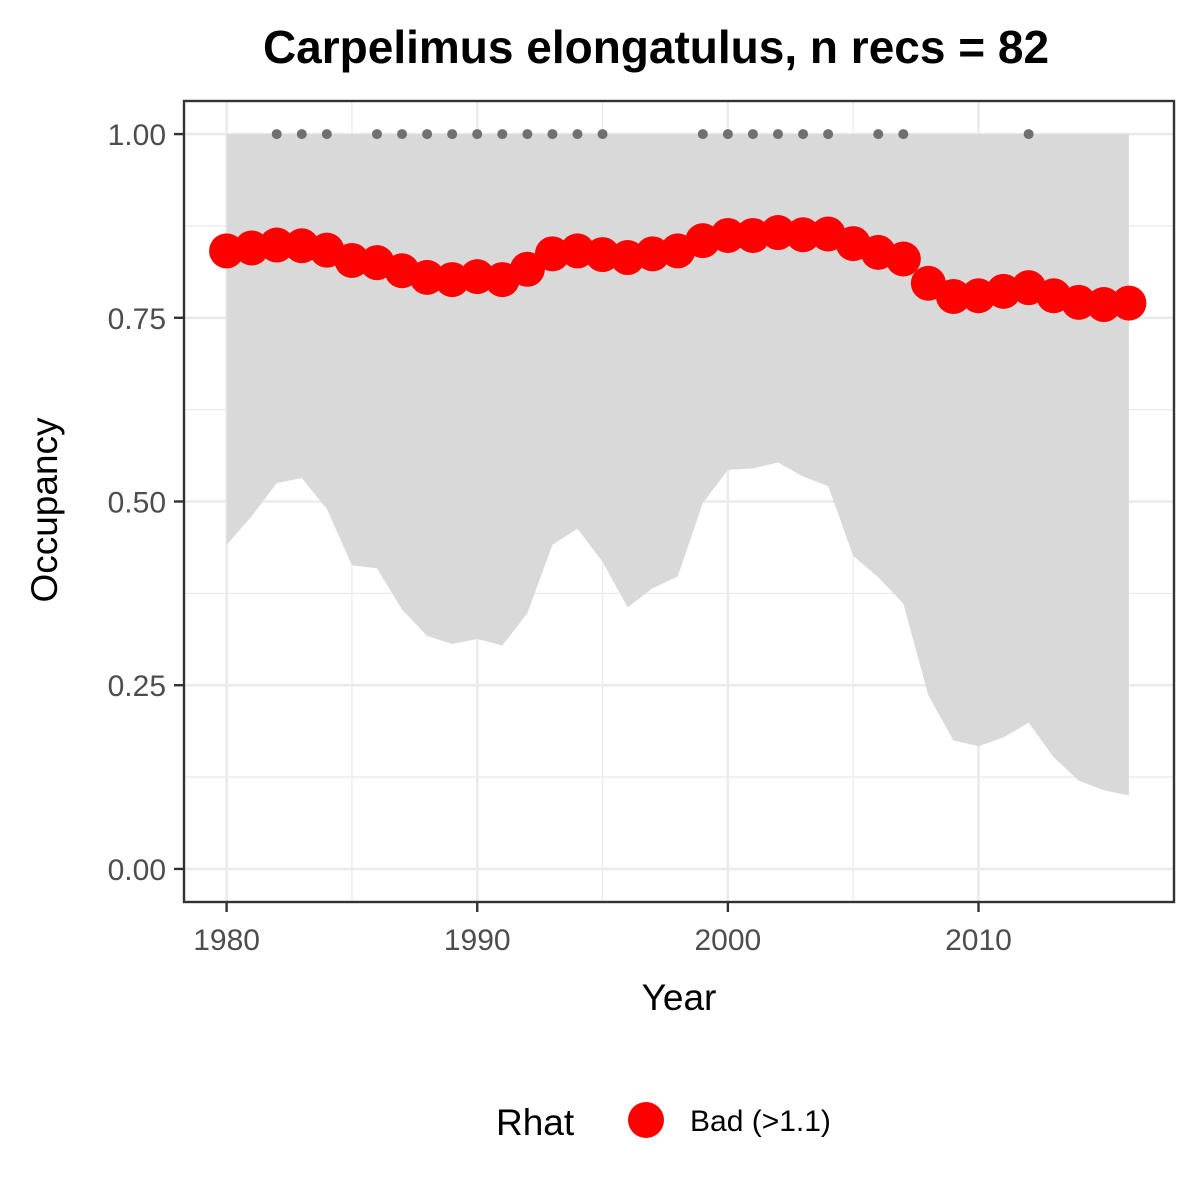 The width and height of the screenshot is (1200, 1200). I want to click on chart-title: Carpelimus elongatulus, n recs = 82, so click(656, 47).